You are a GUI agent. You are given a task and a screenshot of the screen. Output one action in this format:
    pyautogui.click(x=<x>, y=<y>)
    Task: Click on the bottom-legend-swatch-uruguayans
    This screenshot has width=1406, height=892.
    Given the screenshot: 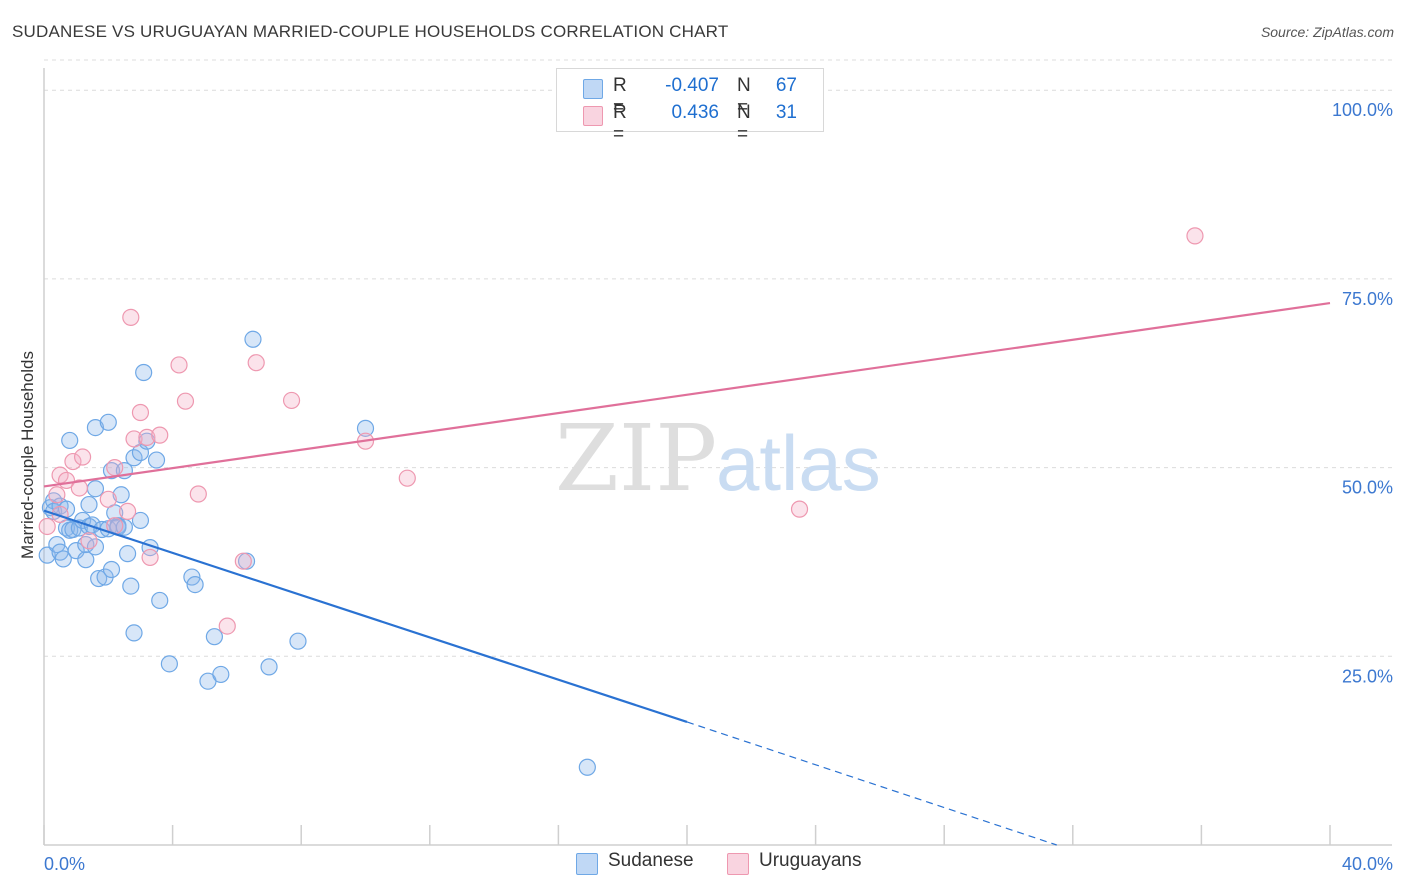 What is the action you would take?
    pyautogui.click(x=738, y=864)
    